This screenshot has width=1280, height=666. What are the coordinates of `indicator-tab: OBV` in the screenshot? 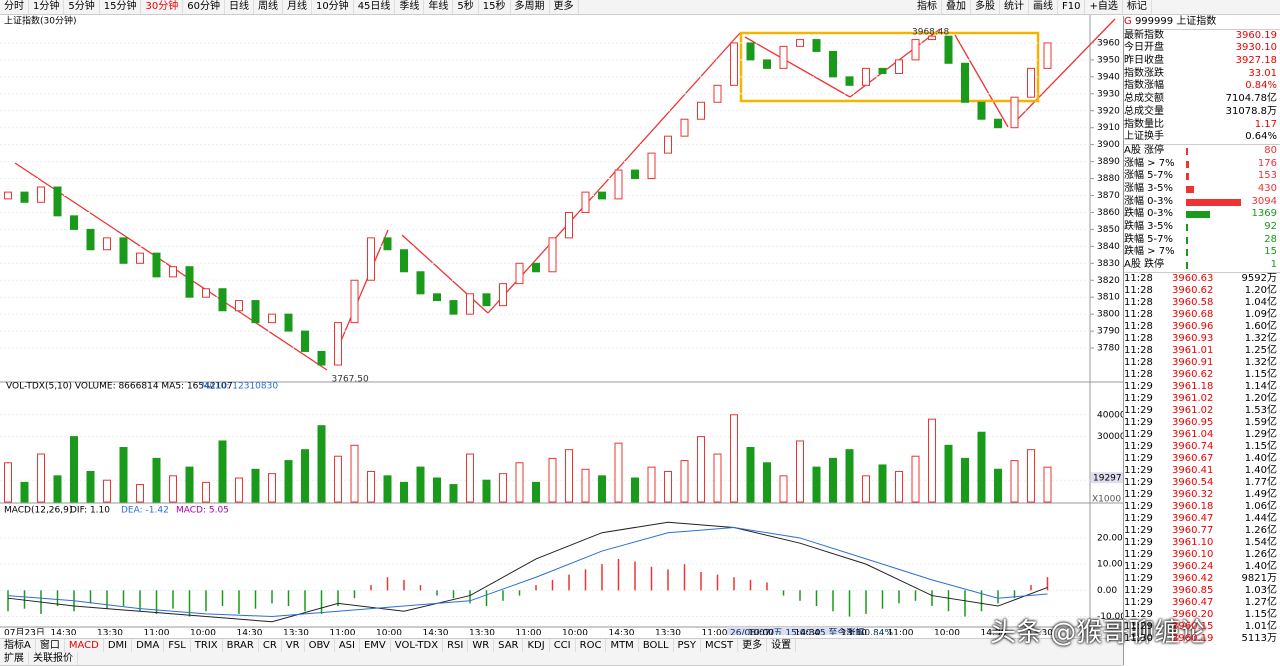 It's located at (320, 645).